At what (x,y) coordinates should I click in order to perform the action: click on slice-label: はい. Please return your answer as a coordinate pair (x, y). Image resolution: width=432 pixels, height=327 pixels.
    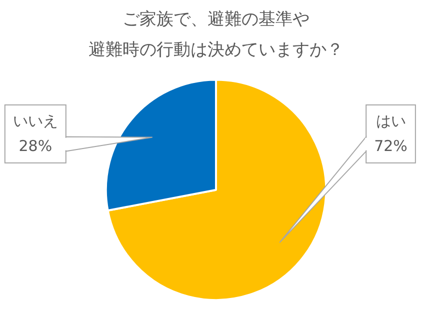
    Looking at the image, I should click on (391, 121).